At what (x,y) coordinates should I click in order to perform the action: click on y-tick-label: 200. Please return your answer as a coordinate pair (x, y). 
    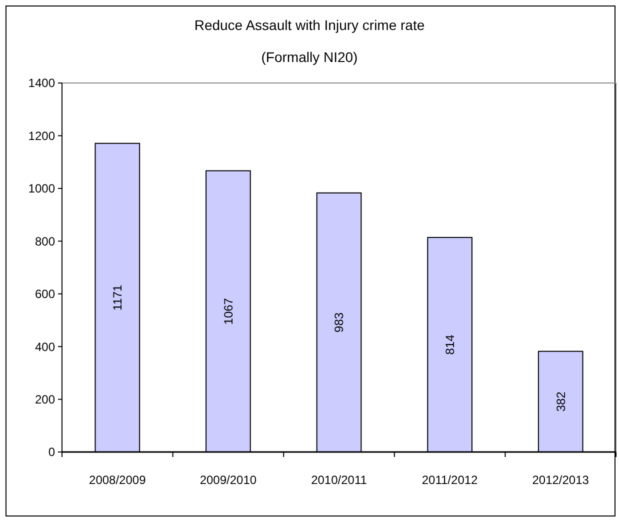
    Looking at the image, I should click on (45, 399).